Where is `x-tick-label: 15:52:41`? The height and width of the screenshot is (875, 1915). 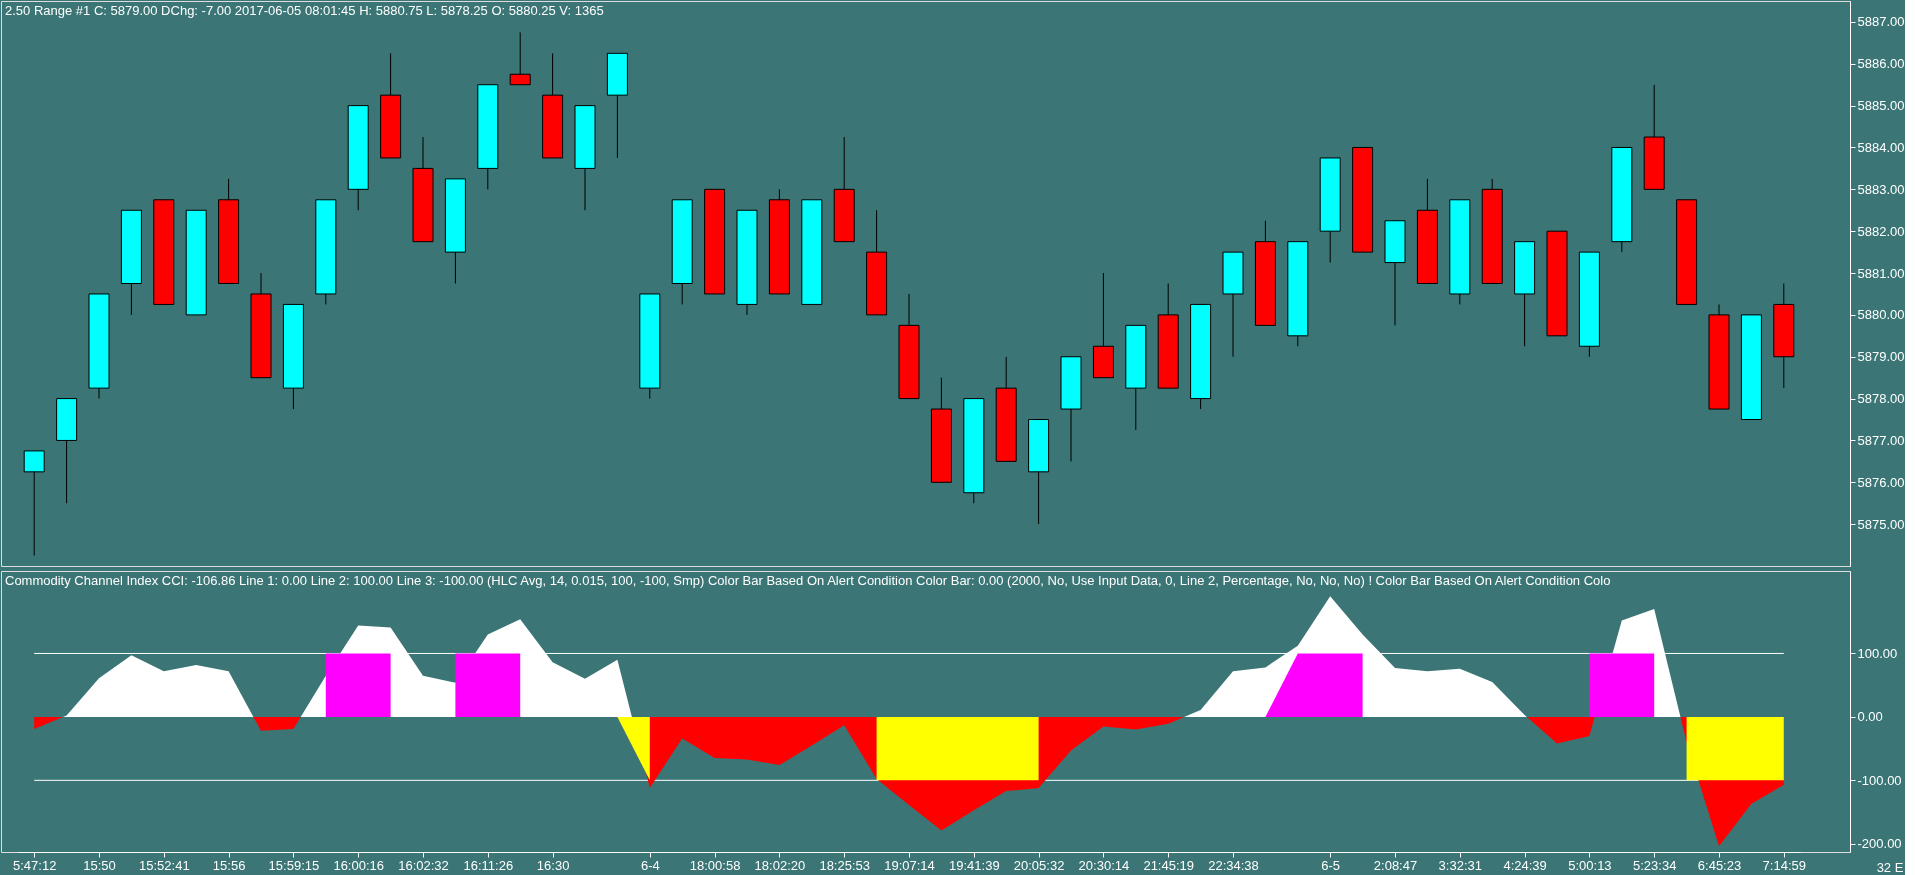
x-tick-label: 15:52:41 is located at coordinates (164, 865).